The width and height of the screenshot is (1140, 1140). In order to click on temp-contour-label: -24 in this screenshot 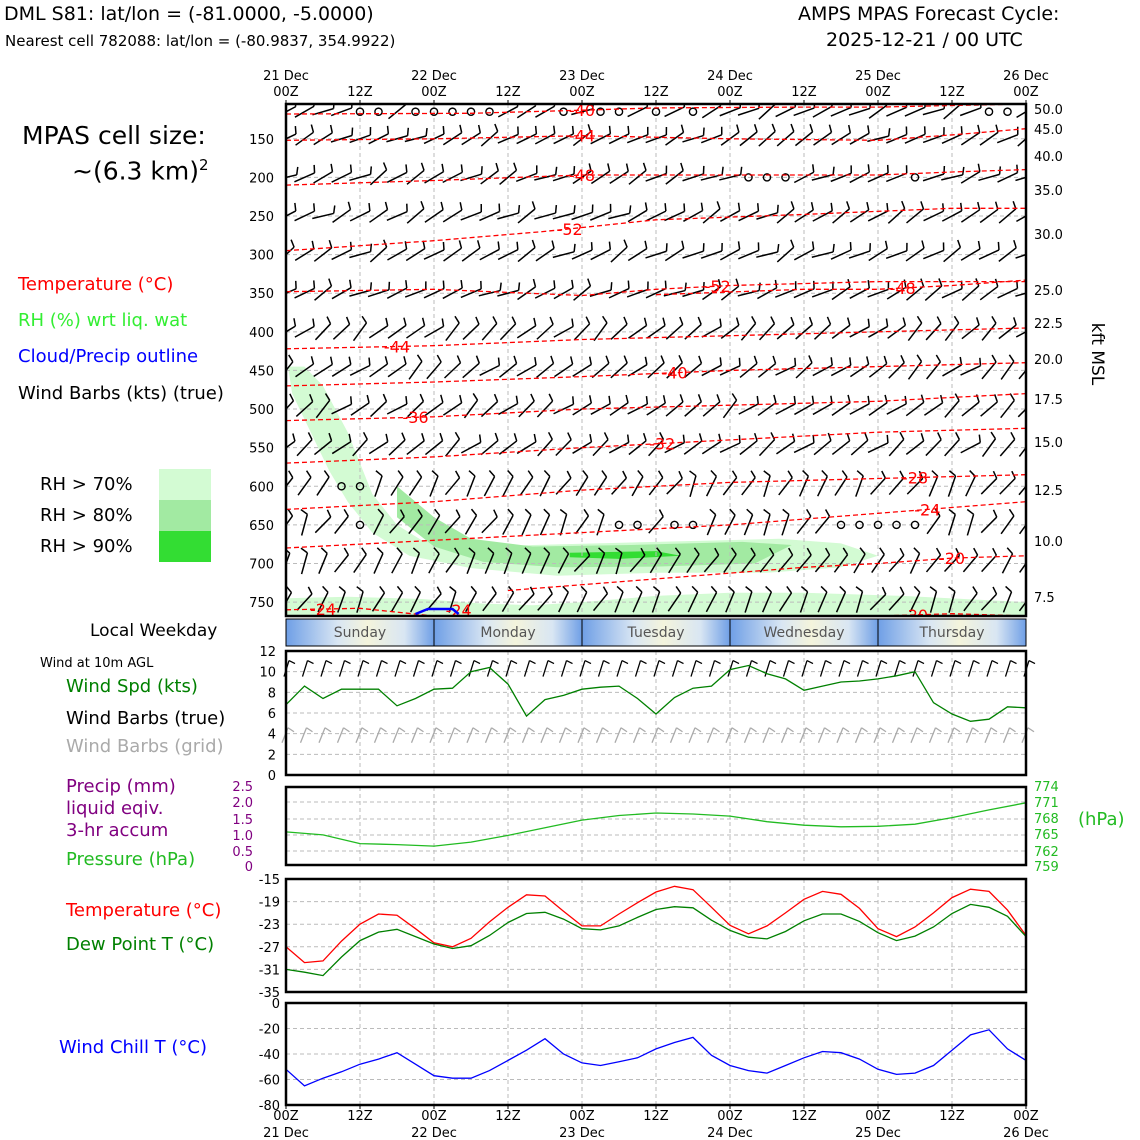, I will do `click(927, 509)`.